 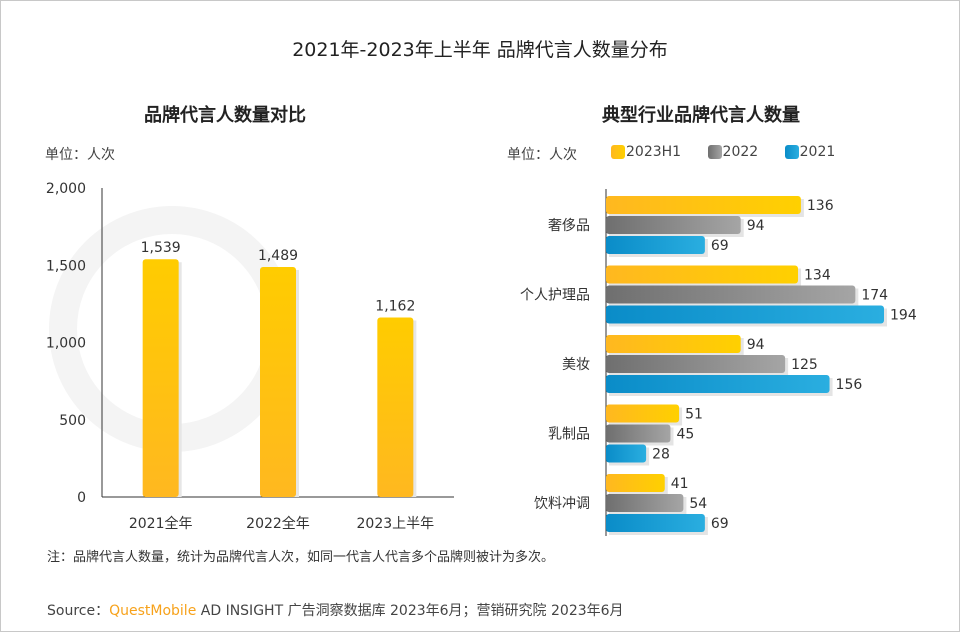 What do you see at coordinates (569, 435) in the screenshot?
I see `category-label: 乳制品` at bounding box center [569, 435].